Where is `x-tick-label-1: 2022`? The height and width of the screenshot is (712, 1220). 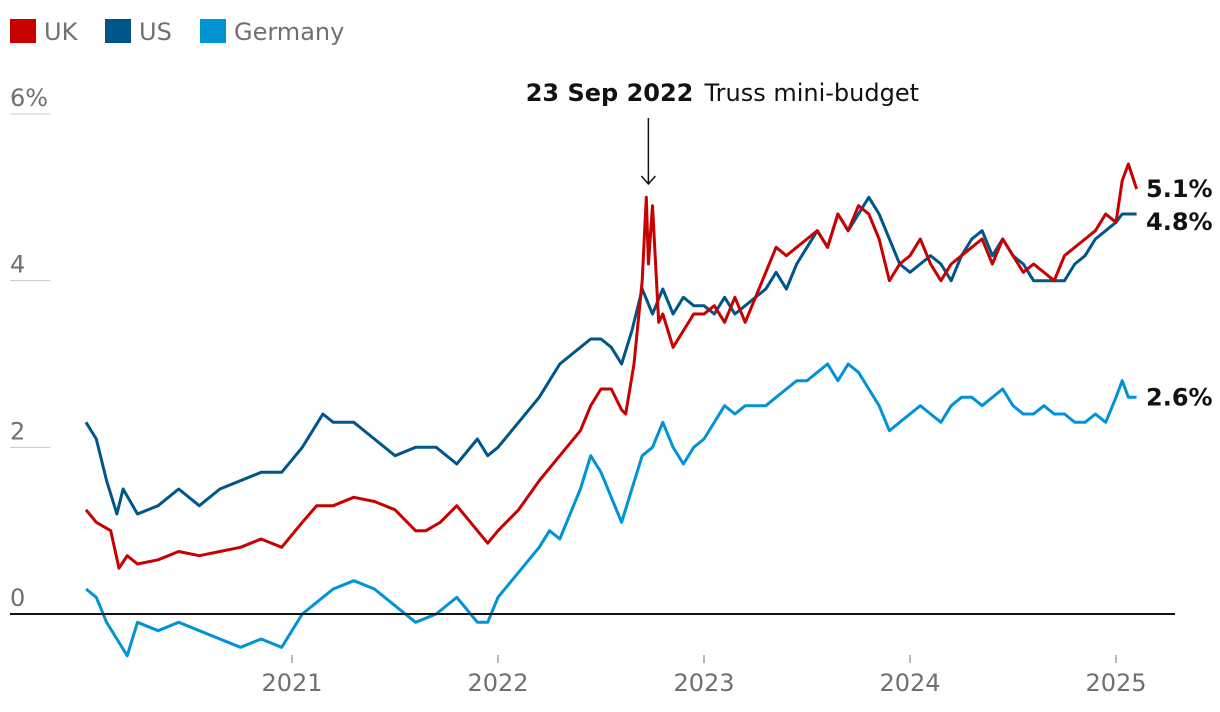 x-tick-label-1: 2022 is located at coordinates (497, 683).